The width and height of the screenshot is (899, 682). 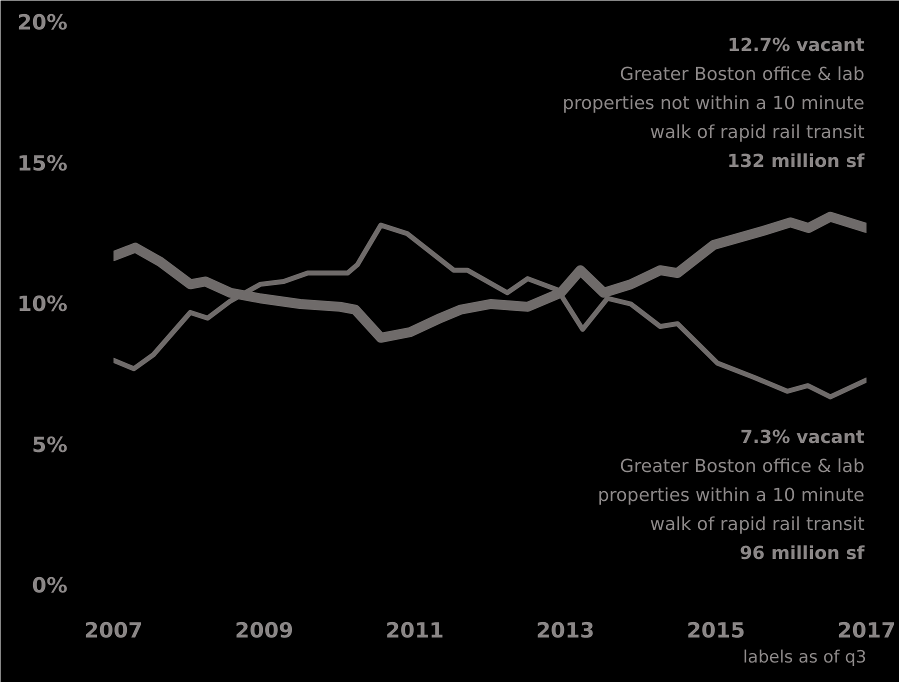 What do you see at coordinates (50, 586) in the screenshot?
I see `y-tick-label: 0%` at bounding box center [50, 586].